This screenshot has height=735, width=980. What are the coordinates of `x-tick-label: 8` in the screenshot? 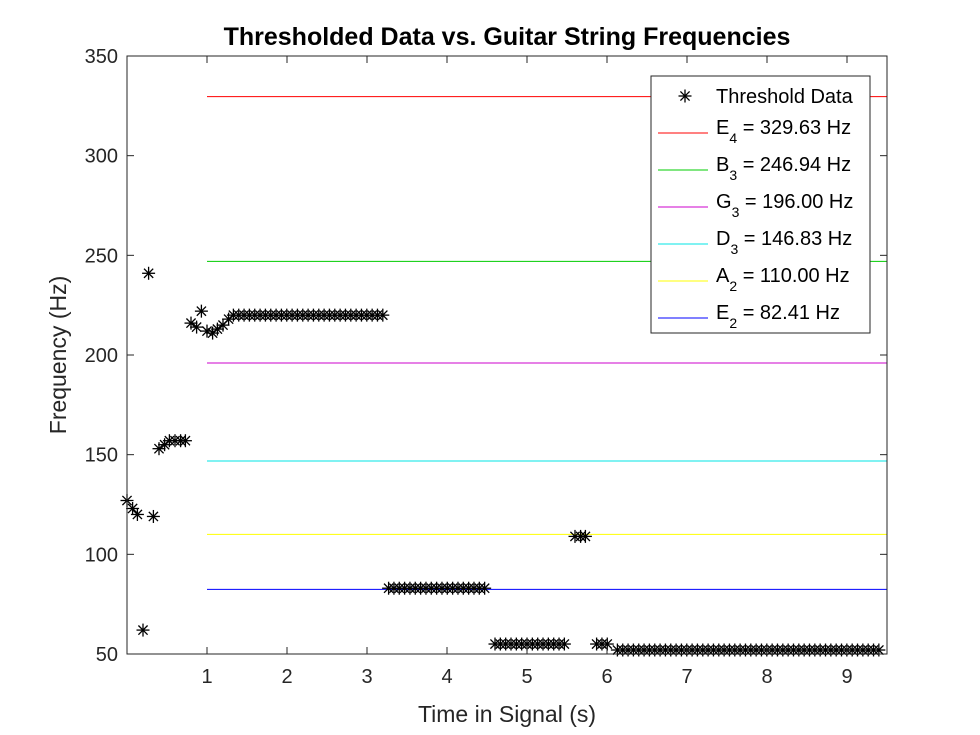 It's located at (766, 677).